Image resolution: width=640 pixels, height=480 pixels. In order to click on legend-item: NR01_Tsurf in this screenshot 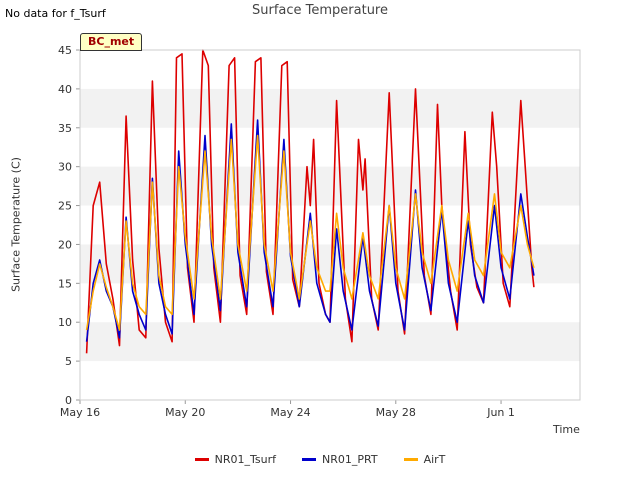, I will do `click(235, 459)`.